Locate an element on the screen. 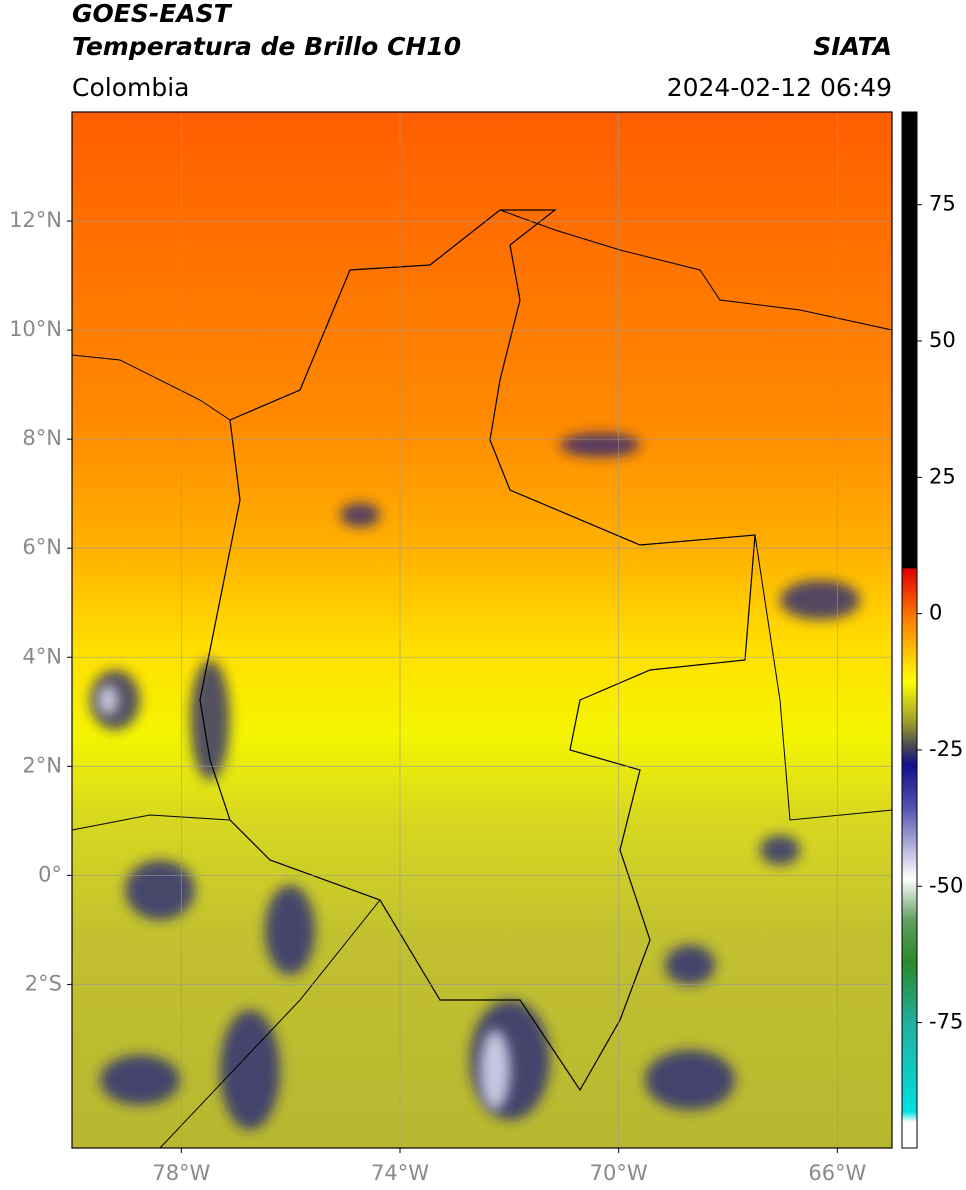 The width and height of the screenshot is (966, 1190). colorbar-tick-label: -50 is located at coordinates (946, 885).